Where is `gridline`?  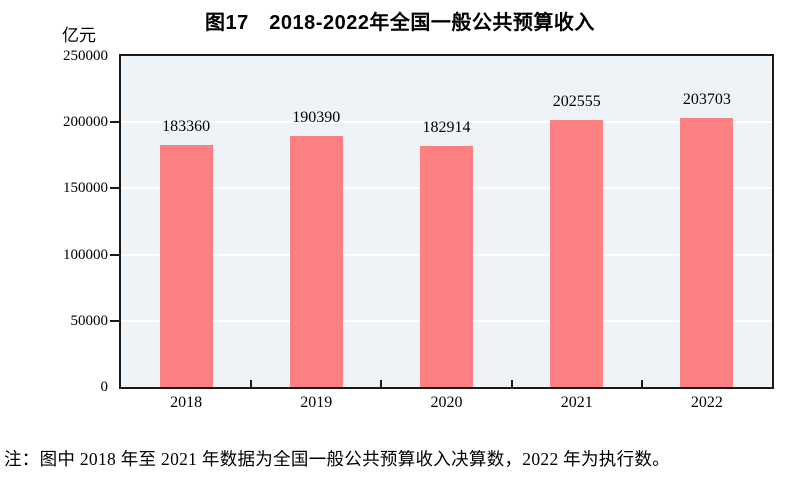
gridline is located at coordinates (446, 122).